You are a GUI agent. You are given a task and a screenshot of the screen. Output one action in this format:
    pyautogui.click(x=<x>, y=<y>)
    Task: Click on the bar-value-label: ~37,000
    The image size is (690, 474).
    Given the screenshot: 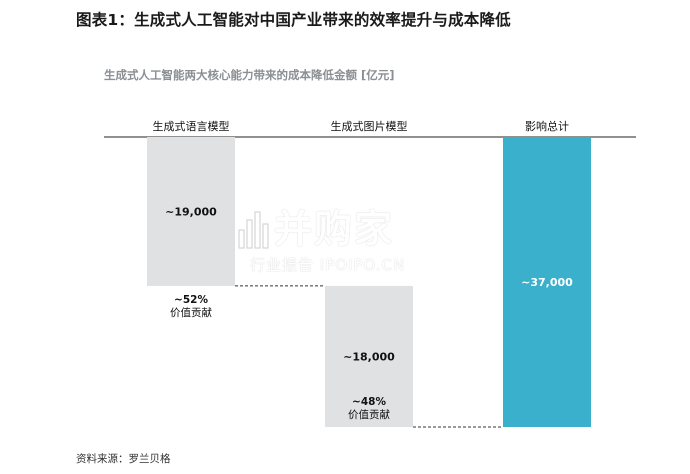 What is the action you would take?
    pyautogui.click(x=547, y=282)
    